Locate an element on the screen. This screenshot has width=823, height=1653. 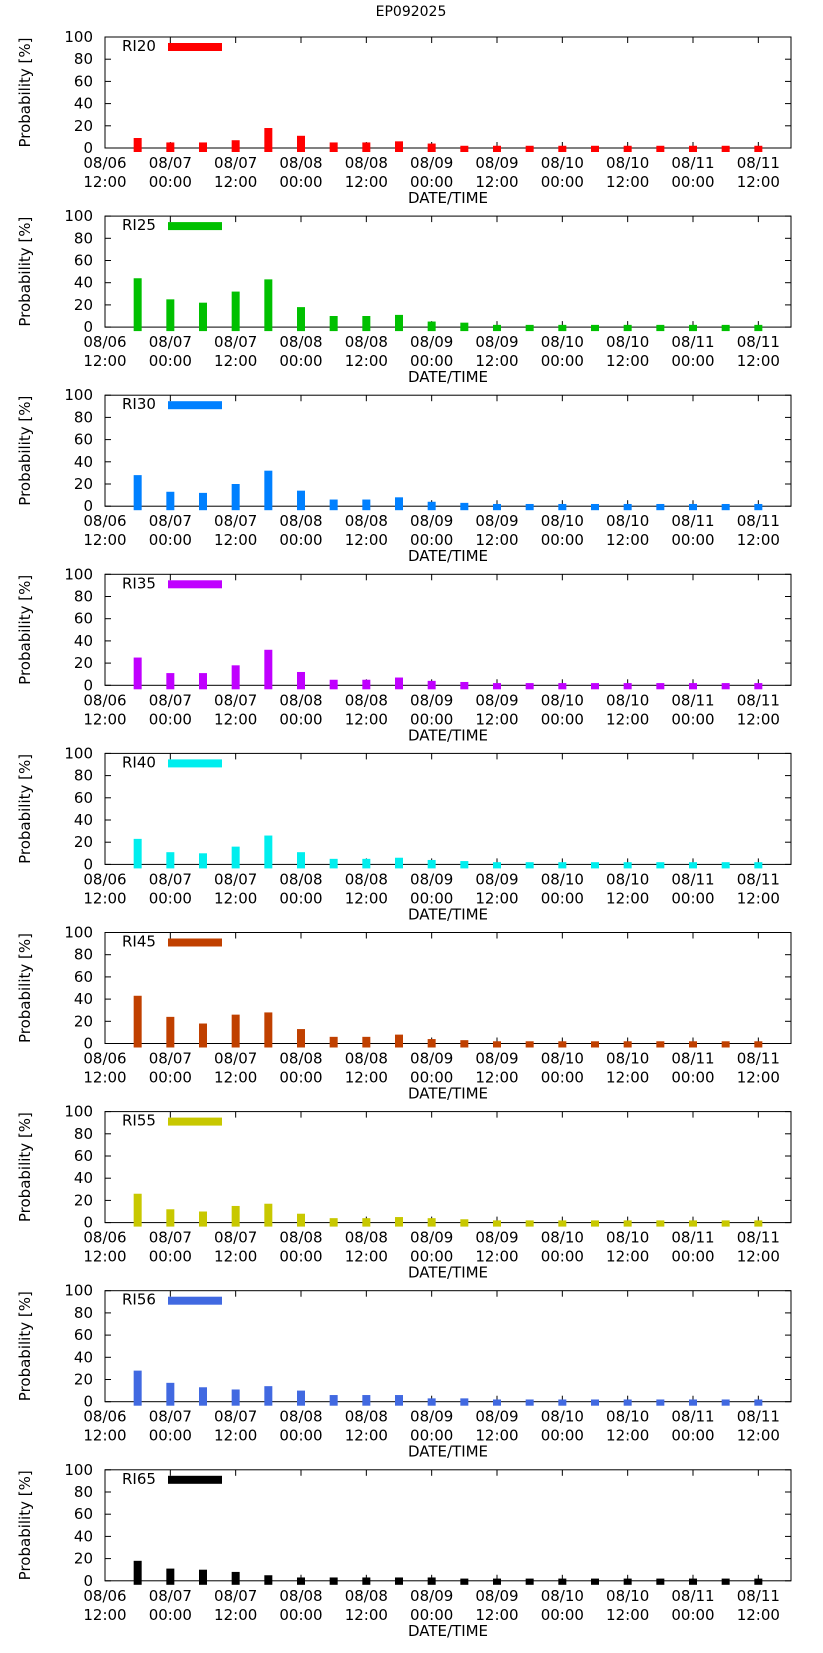
x-axis-label: DATE/TIME is located at coordinates (448, 556).